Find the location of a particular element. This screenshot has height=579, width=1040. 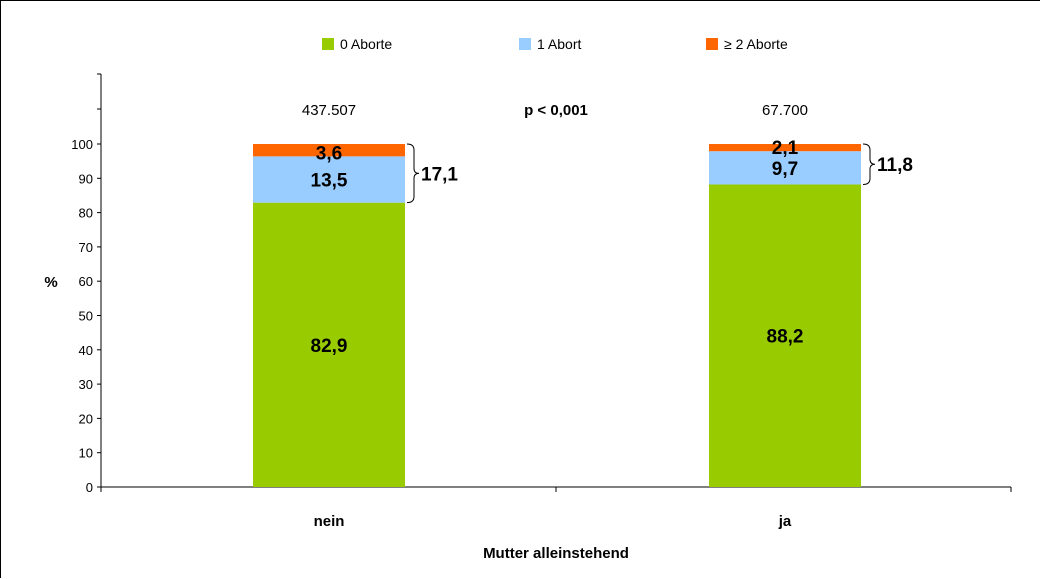

legend-label: ≥ 2 Aborte is located at coordinates (756, 44).